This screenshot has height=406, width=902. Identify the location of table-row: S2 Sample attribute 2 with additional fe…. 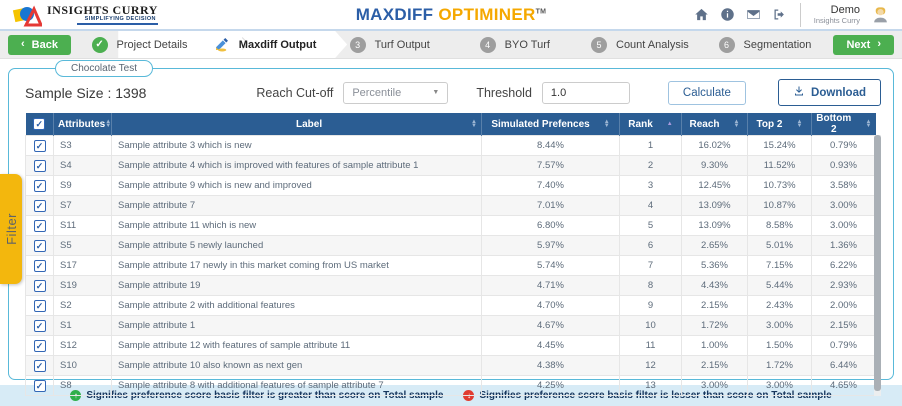
(450, 305).